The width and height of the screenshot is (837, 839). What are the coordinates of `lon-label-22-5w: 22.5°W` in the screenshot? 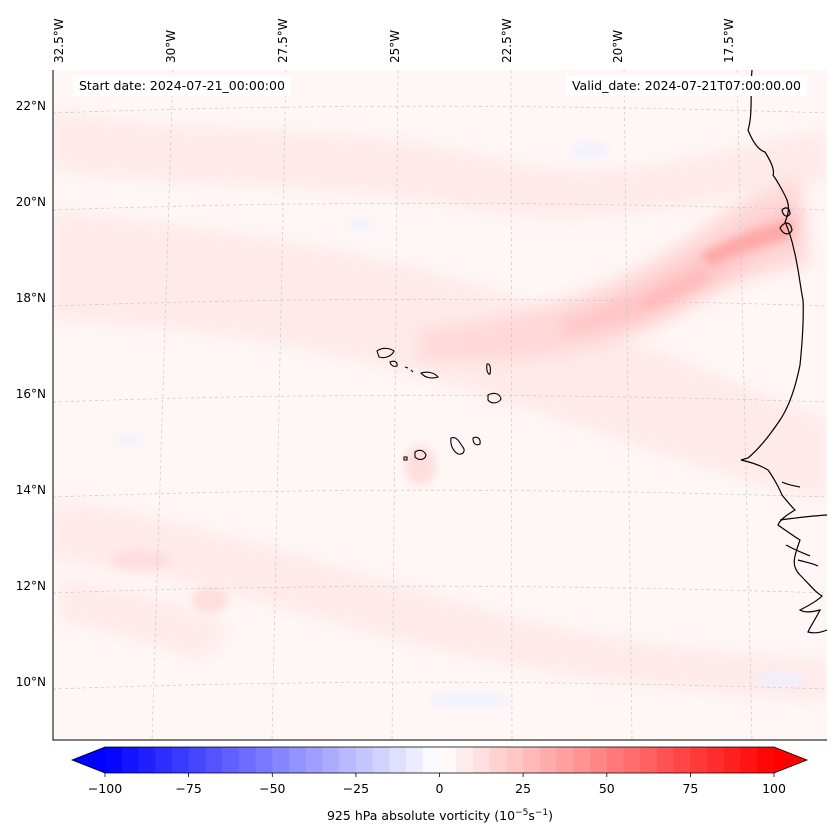 It's located at (507, 40).